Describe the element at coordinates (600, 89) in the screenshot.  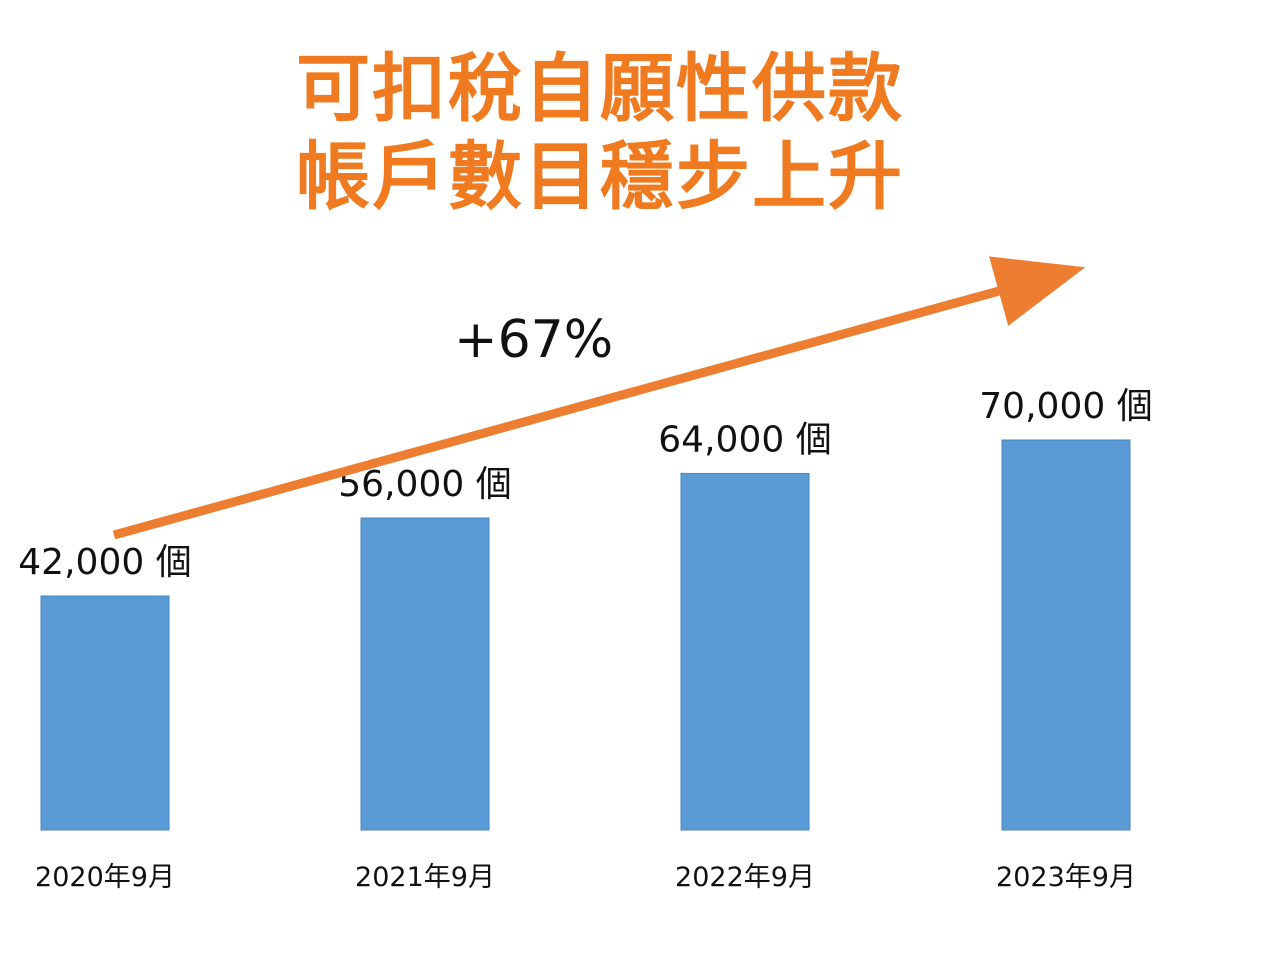
I see `chart-title-line-1: 可扣稅自願性供款` at that location.